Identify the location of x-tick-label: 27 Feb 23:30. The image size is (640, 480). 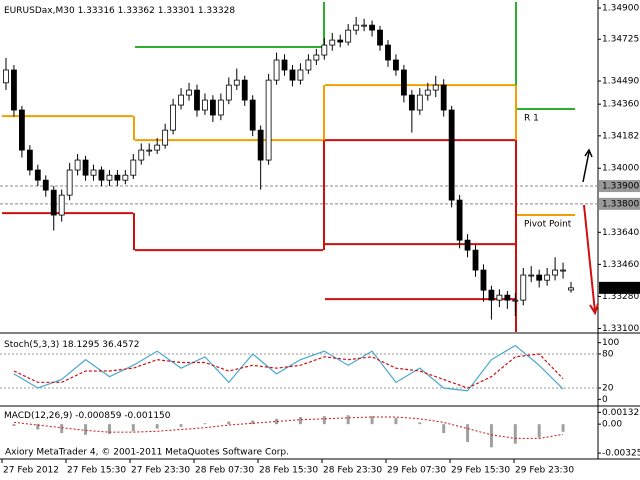
(160, 471).